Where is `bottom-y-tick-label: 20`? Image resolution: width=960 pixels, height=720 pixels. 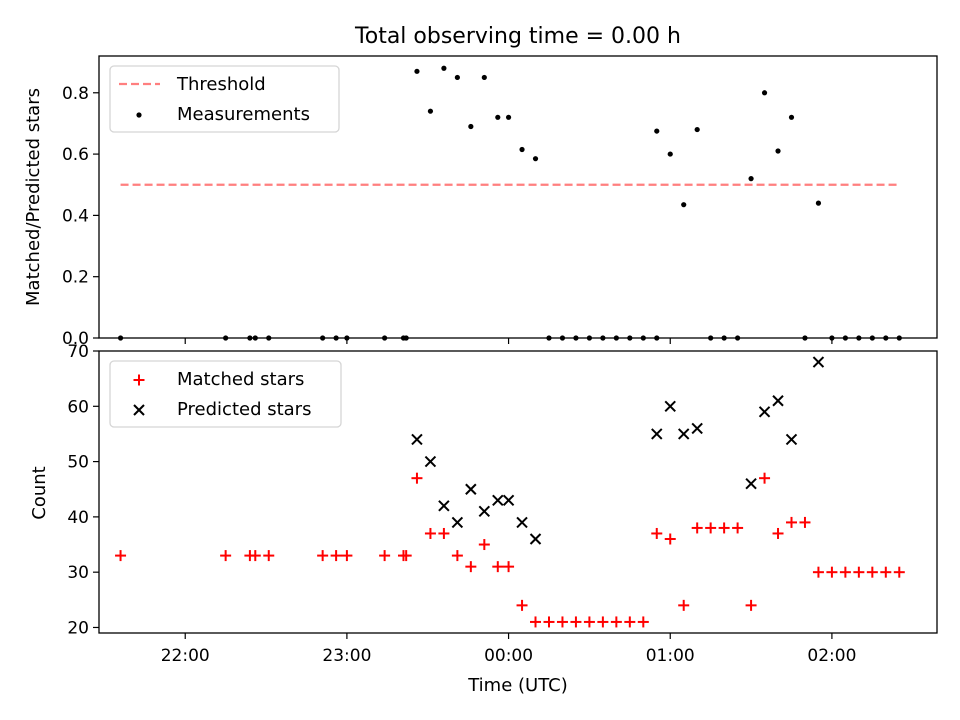
bottom-y-tick-label: 20 is located at coordinates (78, 628).